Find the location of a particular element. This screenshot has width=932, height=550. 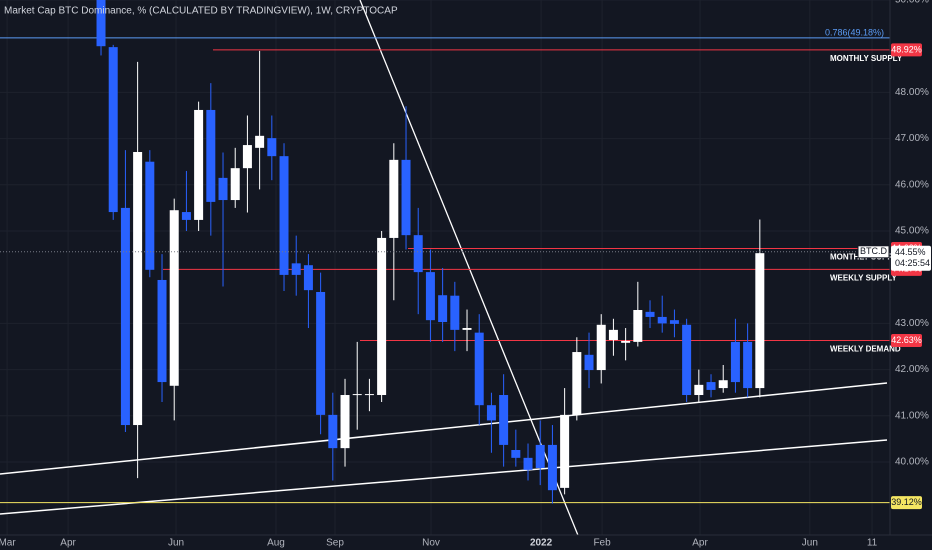

level-name: MONTHLY SUPPLY is located at coordinates (866, 58).